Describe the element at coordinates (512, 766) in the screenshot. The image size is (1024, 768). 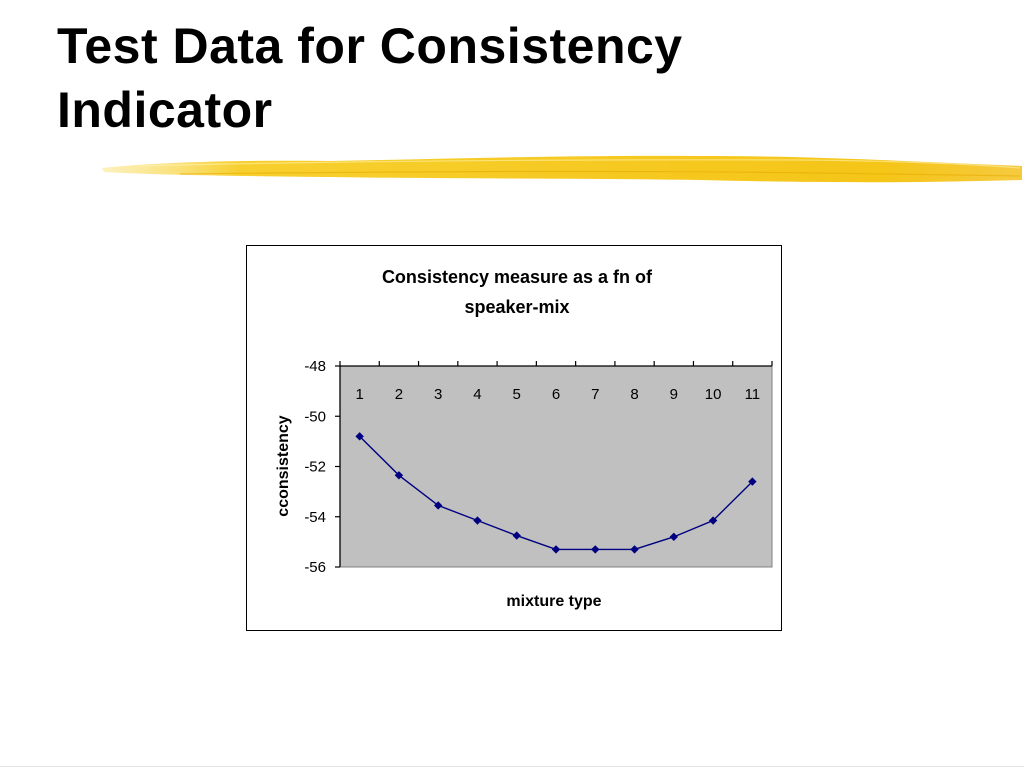
I see `footer-divider` at that location.